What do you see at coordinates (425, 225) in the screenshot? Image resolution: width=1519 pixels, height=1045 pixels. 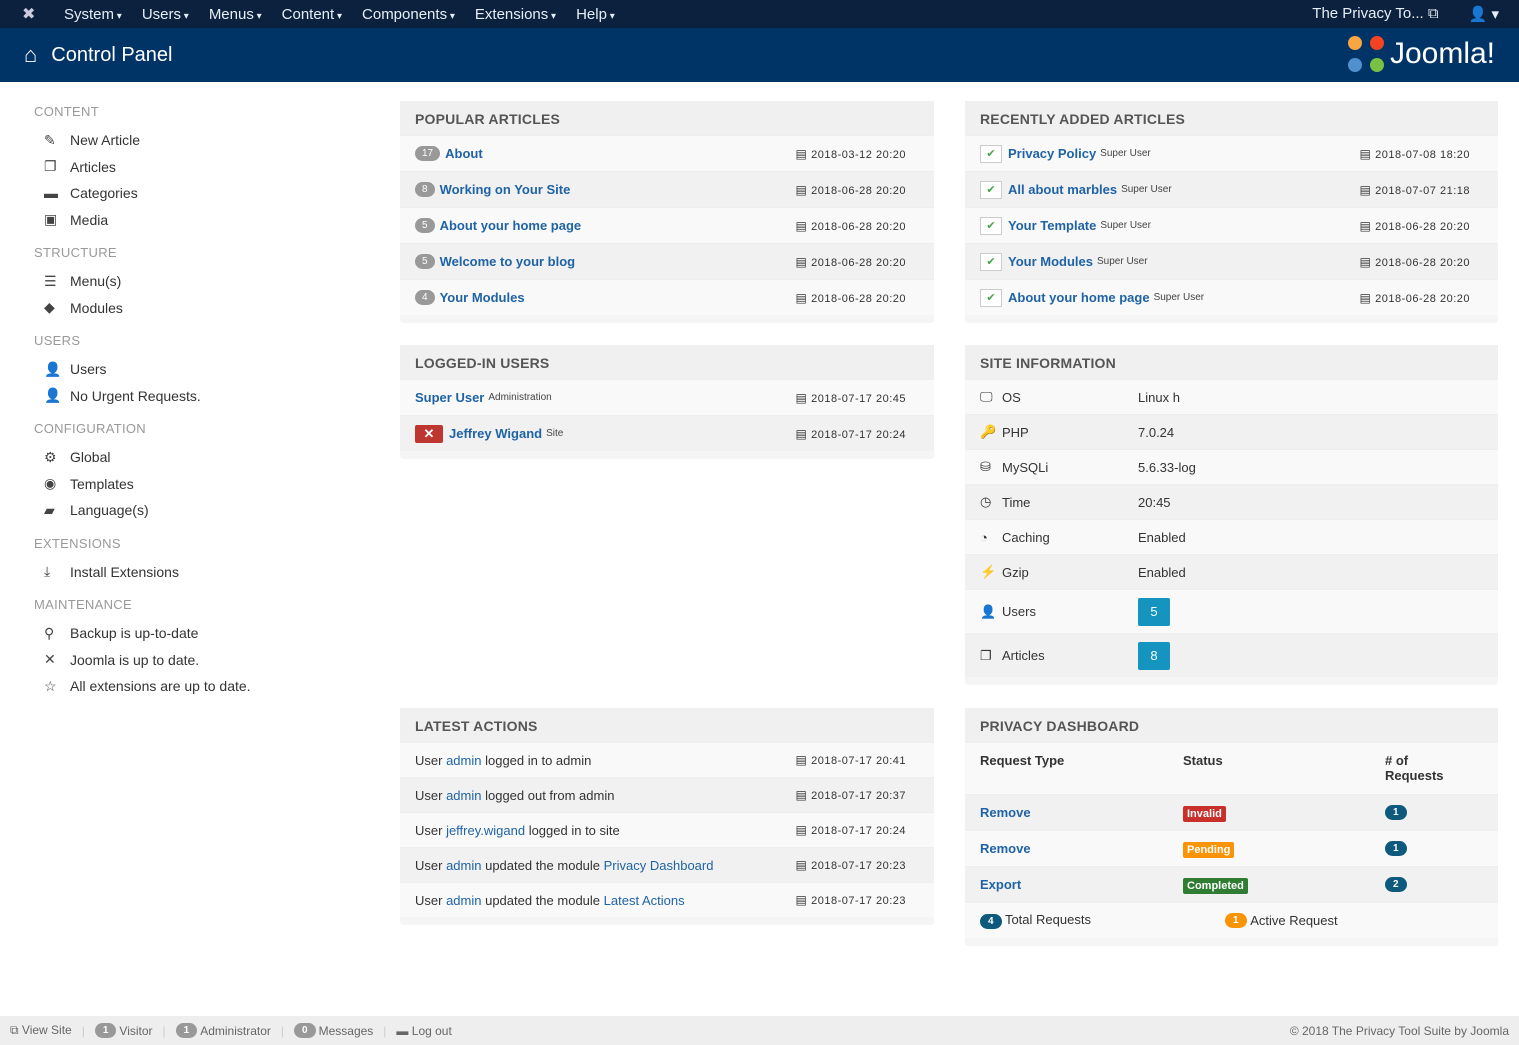 I see `hits-badge: 5` at bounding box center [425, 225].